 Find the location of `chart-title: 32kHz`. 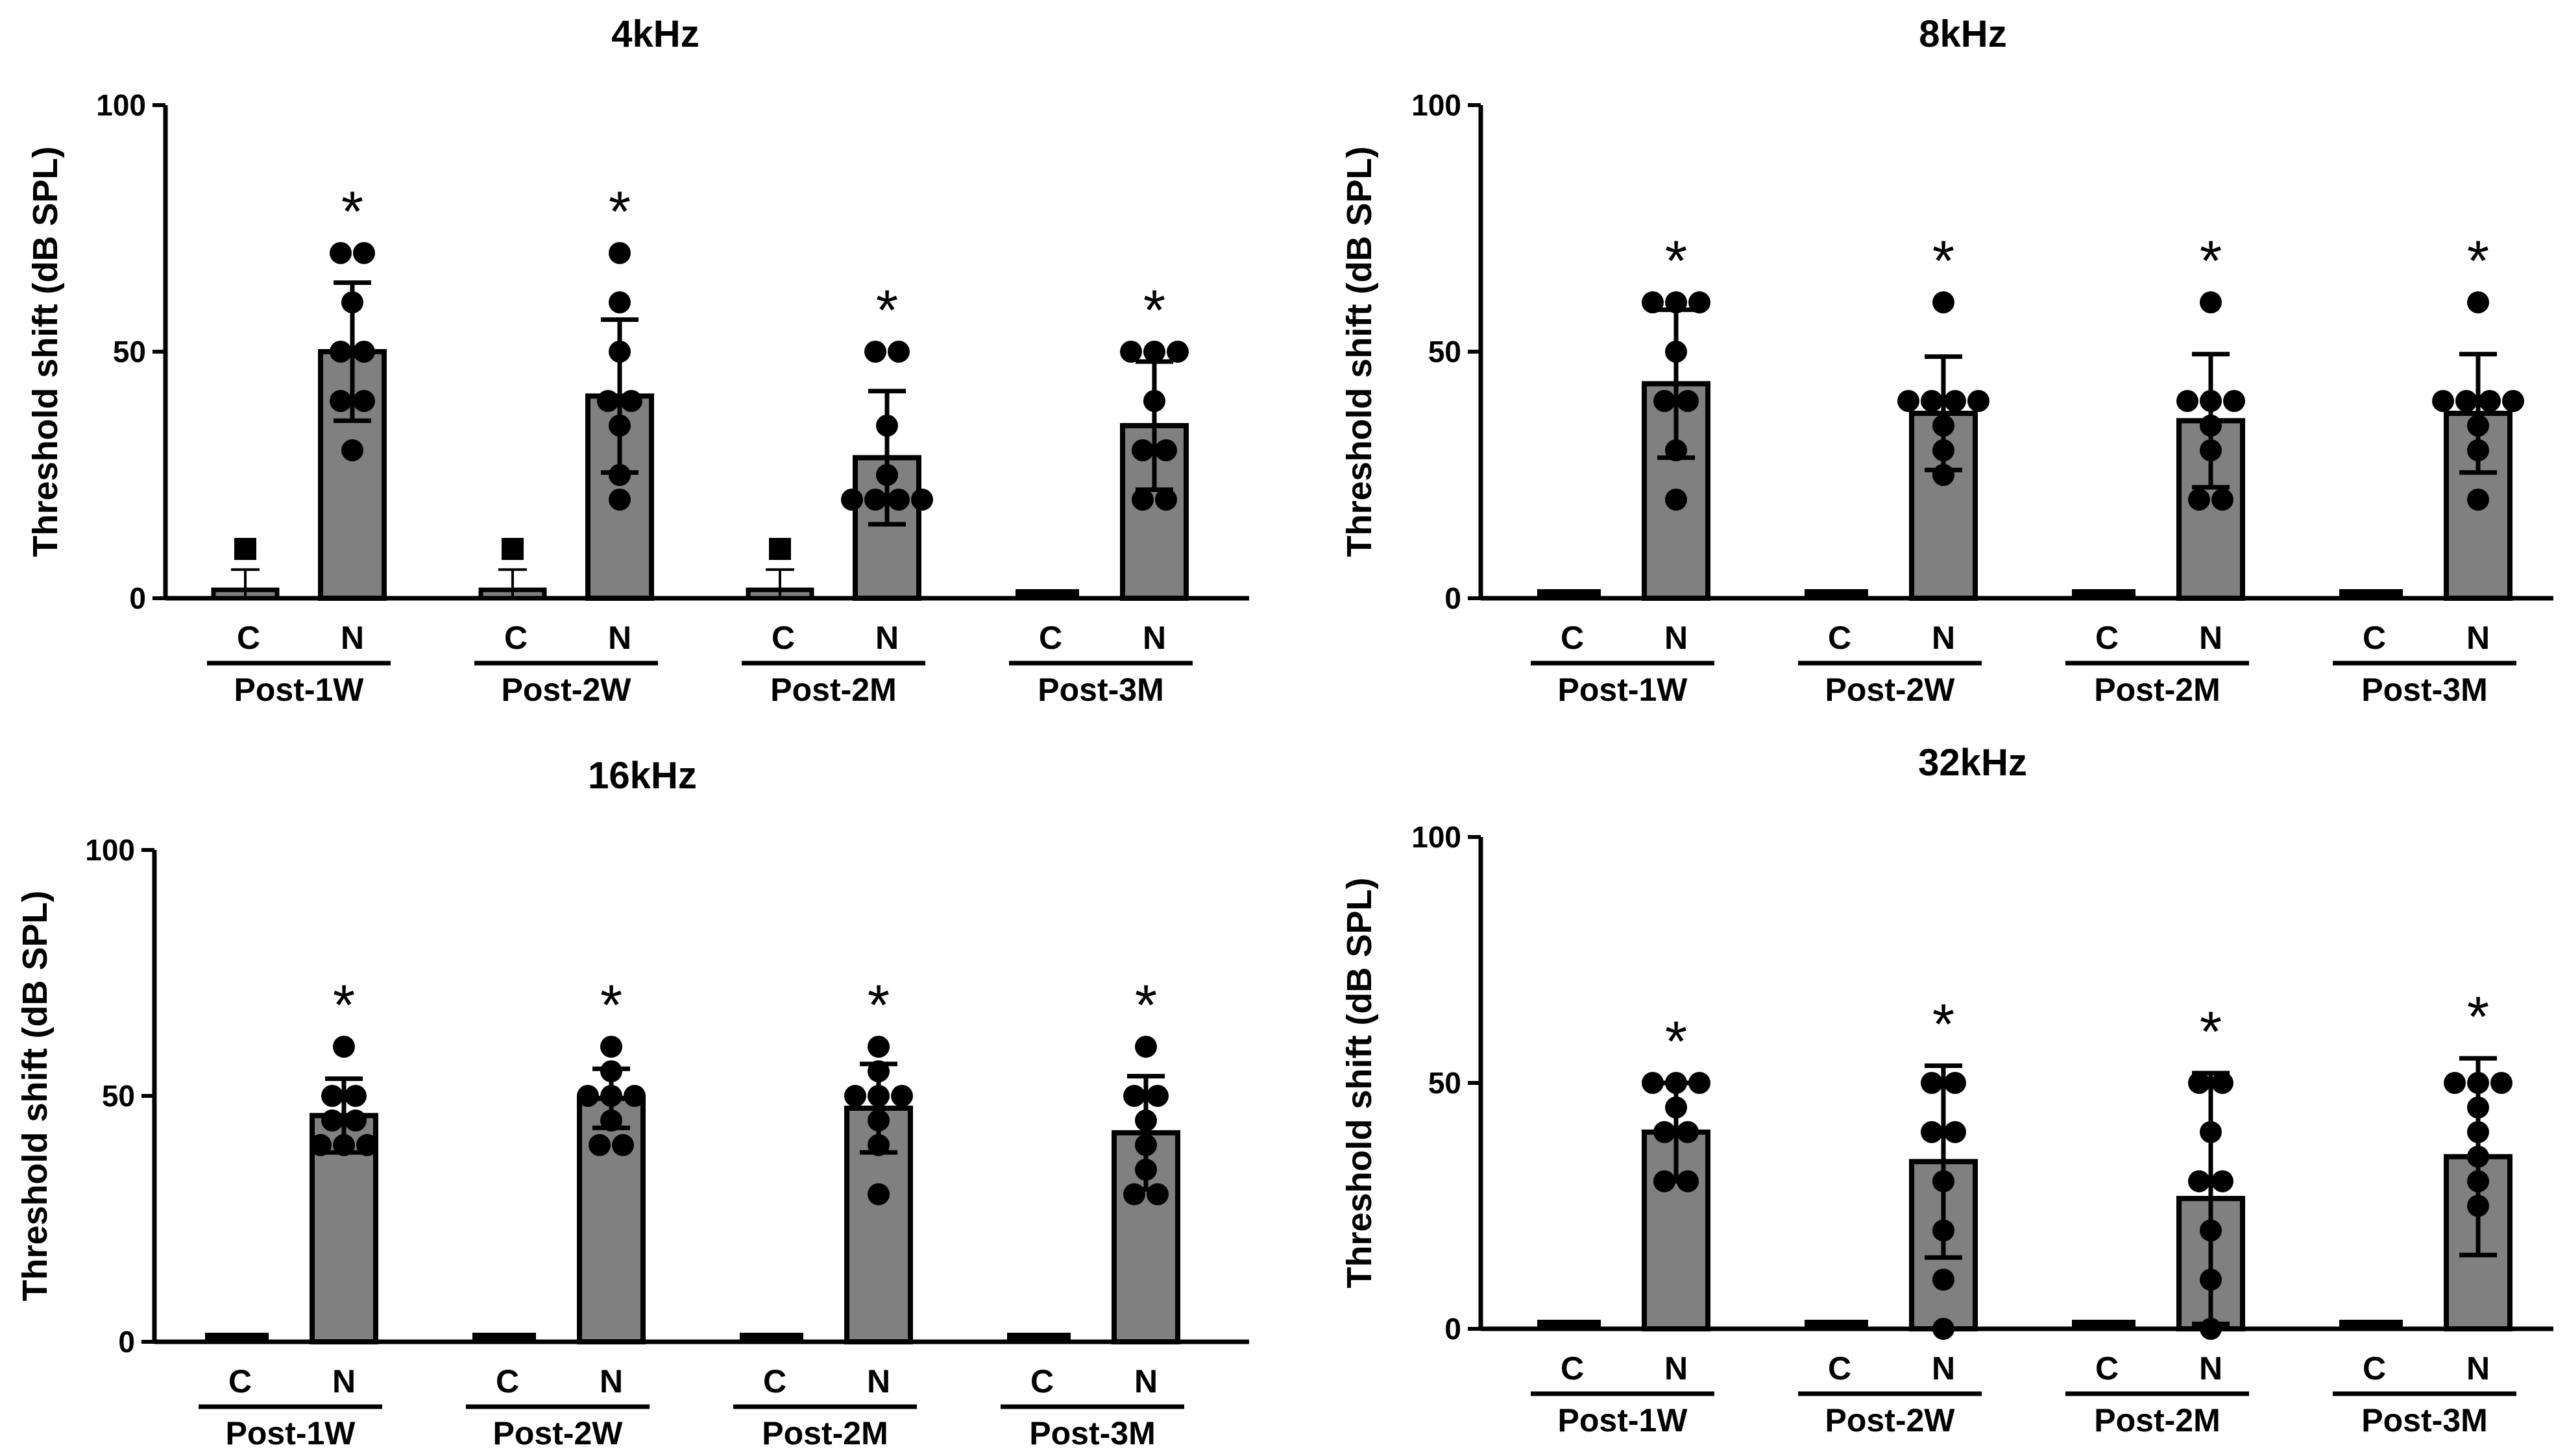

chart-title: 32kHz is located at coordinates (1972, 763).